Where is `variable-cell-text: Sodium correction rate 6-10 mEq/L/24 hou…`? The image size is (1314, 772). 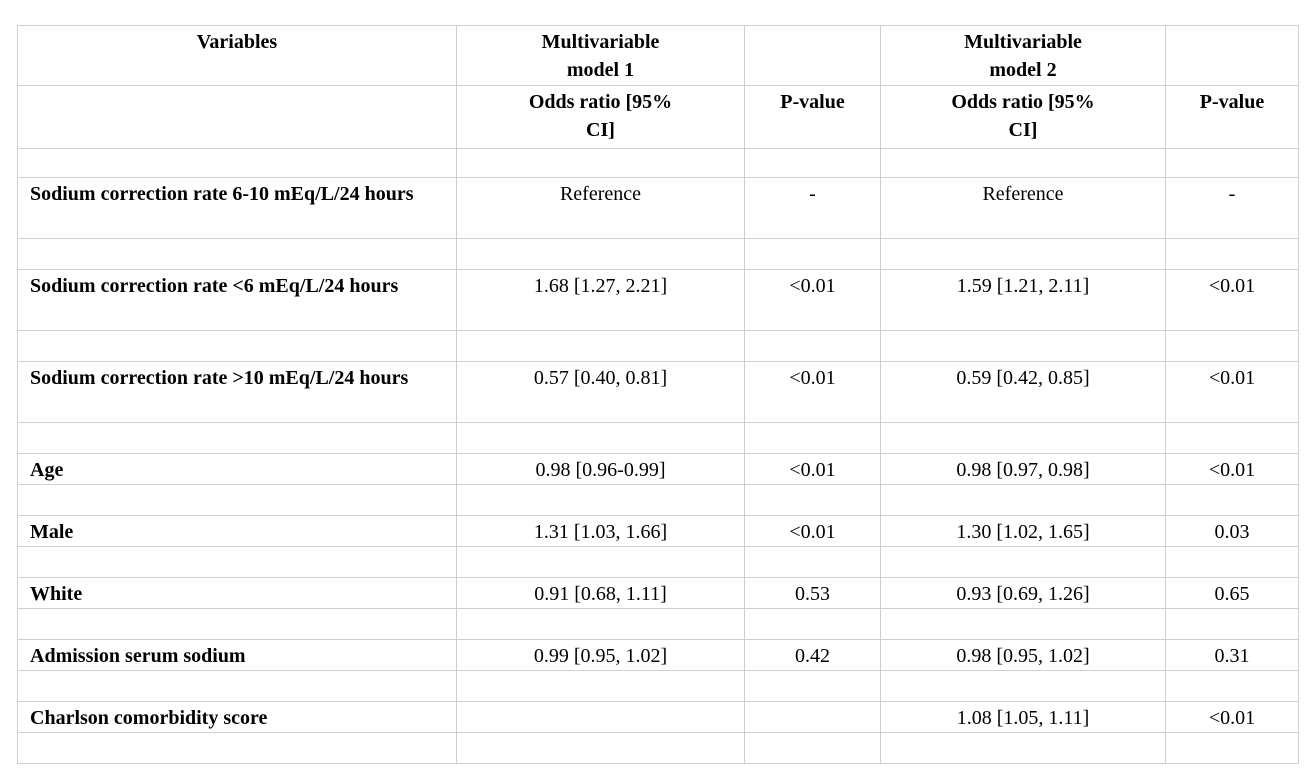
variable-cell-text: Sodium correction rate 6-10 mEq/L/24 hou… is located at coordinates (222, 194).